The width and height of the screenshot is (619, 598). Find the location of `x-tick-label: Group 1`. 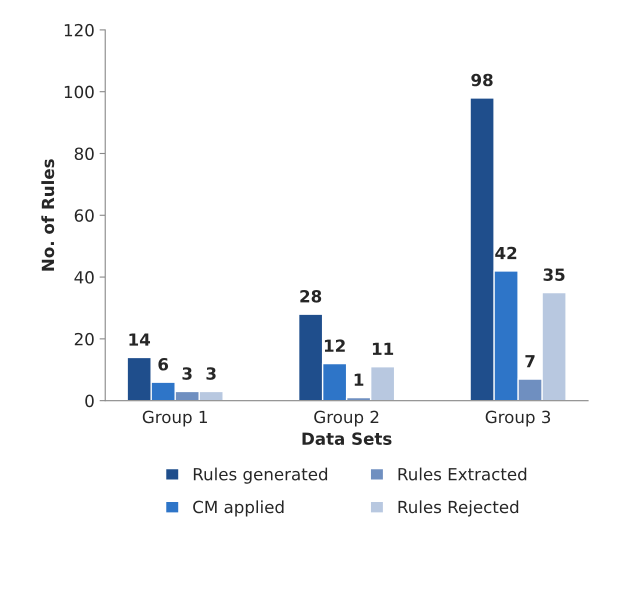

x-tick-label: Group 1 is located at coordinates (174, 418).